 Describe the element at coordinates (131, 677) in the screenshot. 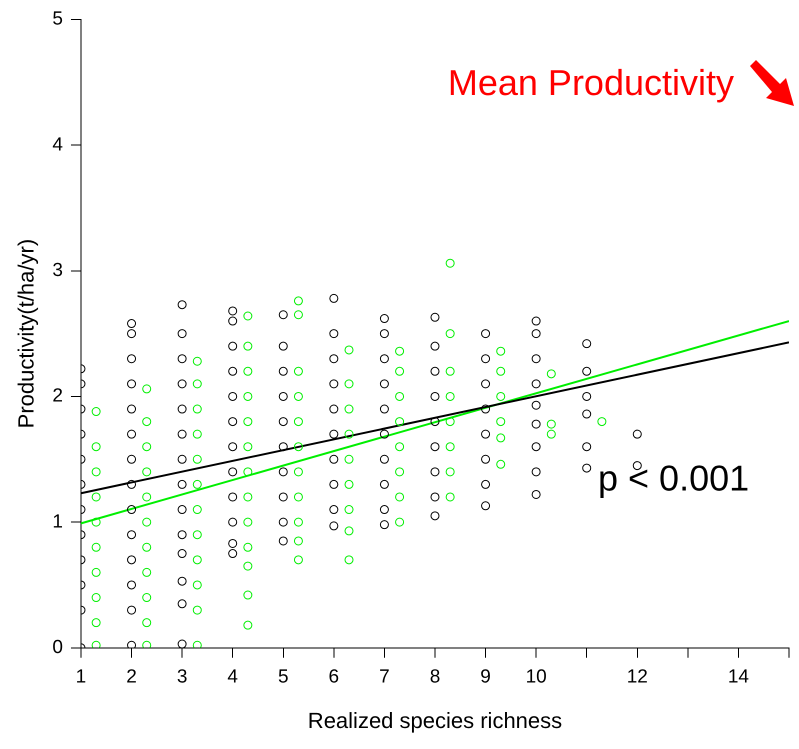

I see `x-tick-label: 2` at that location.